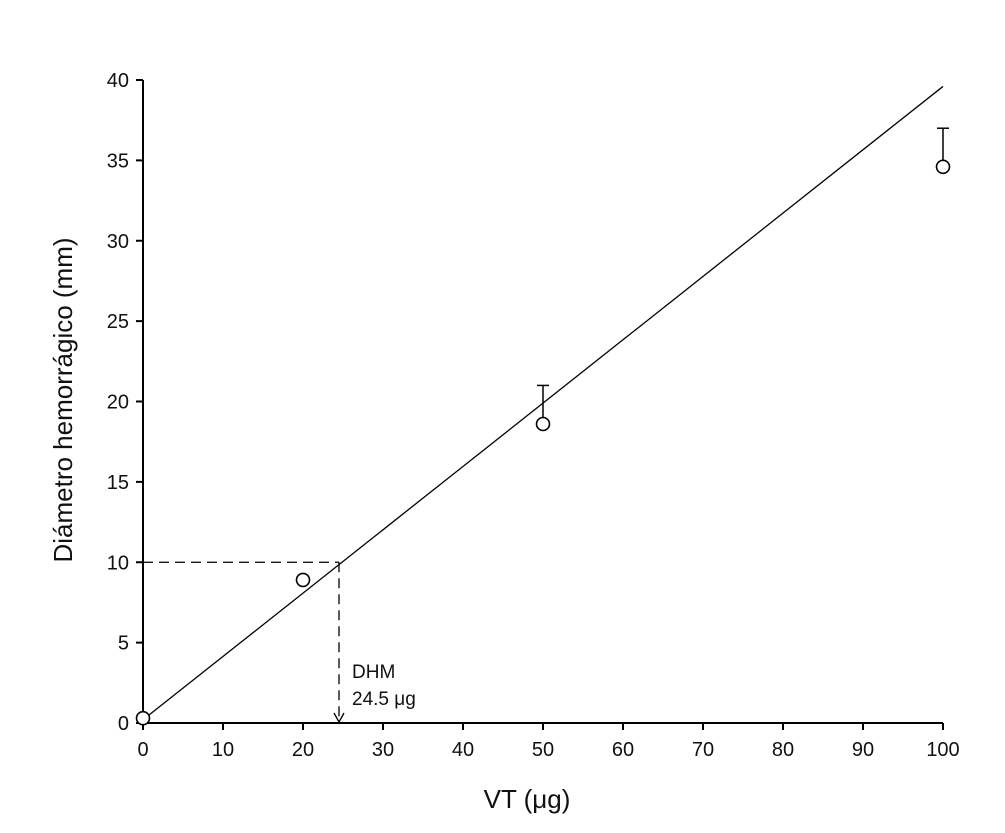 The width and height of the screenshot is (1005, 833). Describe the element at coordinates (63, 399) in the screenshot. I see `y-axis-title: Diámetro hemorrágico (mm)` at that location.